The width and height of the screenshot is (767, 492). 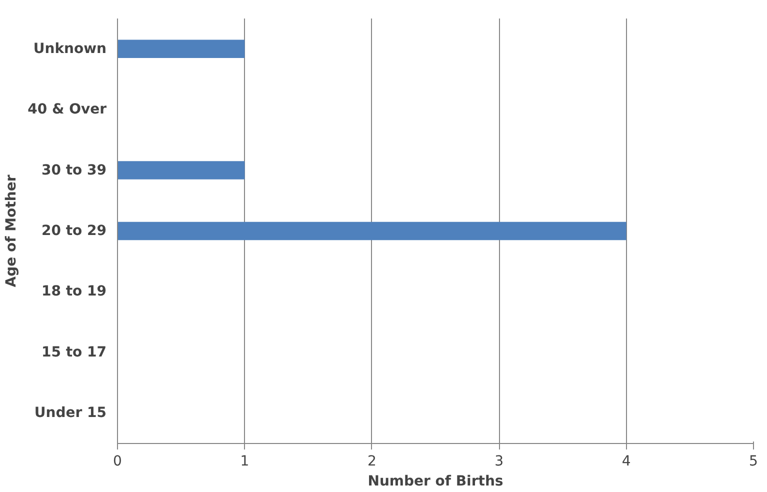 What do you see at coordinates (245, 462) in the screenshot?
I see `x-tick-label: 1` at bounding box center [245, 462].